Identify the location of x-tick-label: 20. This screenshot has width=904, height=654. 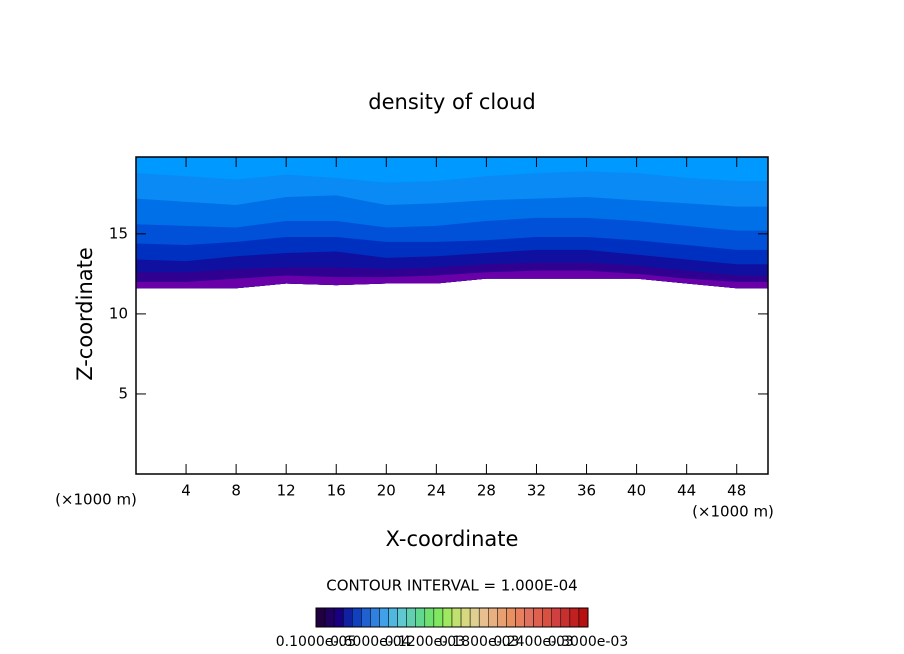
(386, 491).